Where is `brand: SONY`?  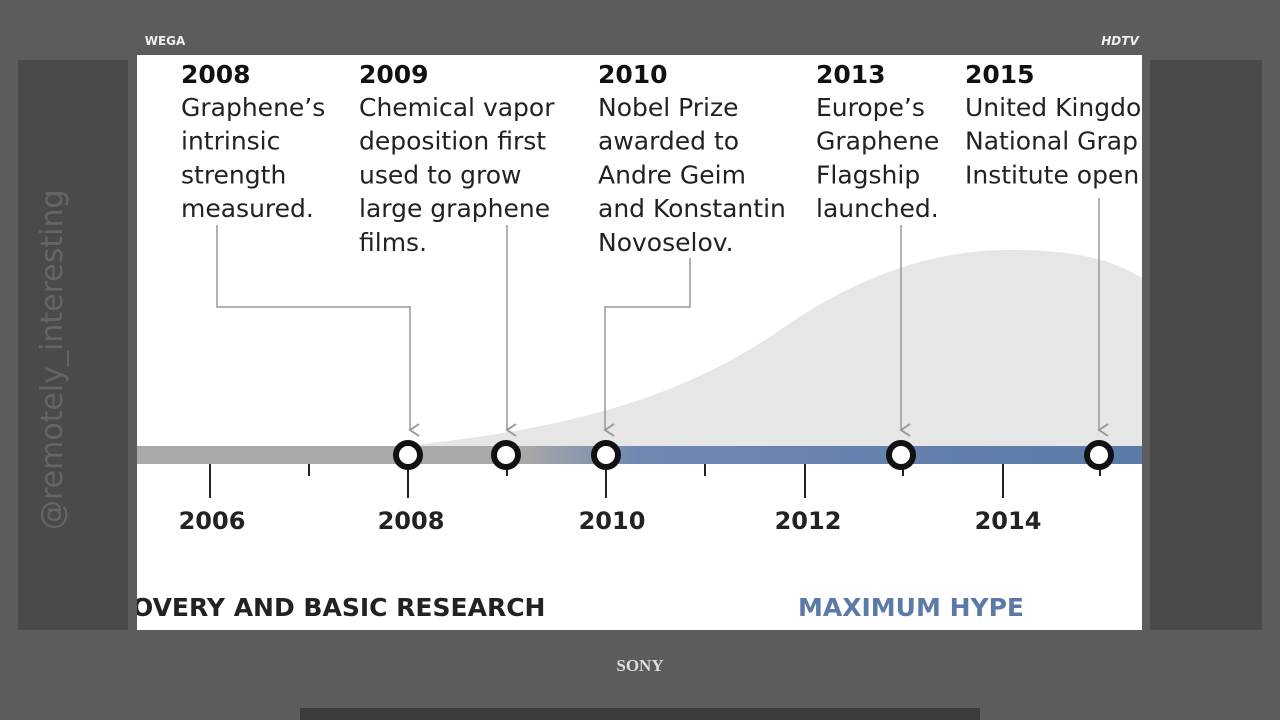 brand: SONY is located at coordinates (639, 665).